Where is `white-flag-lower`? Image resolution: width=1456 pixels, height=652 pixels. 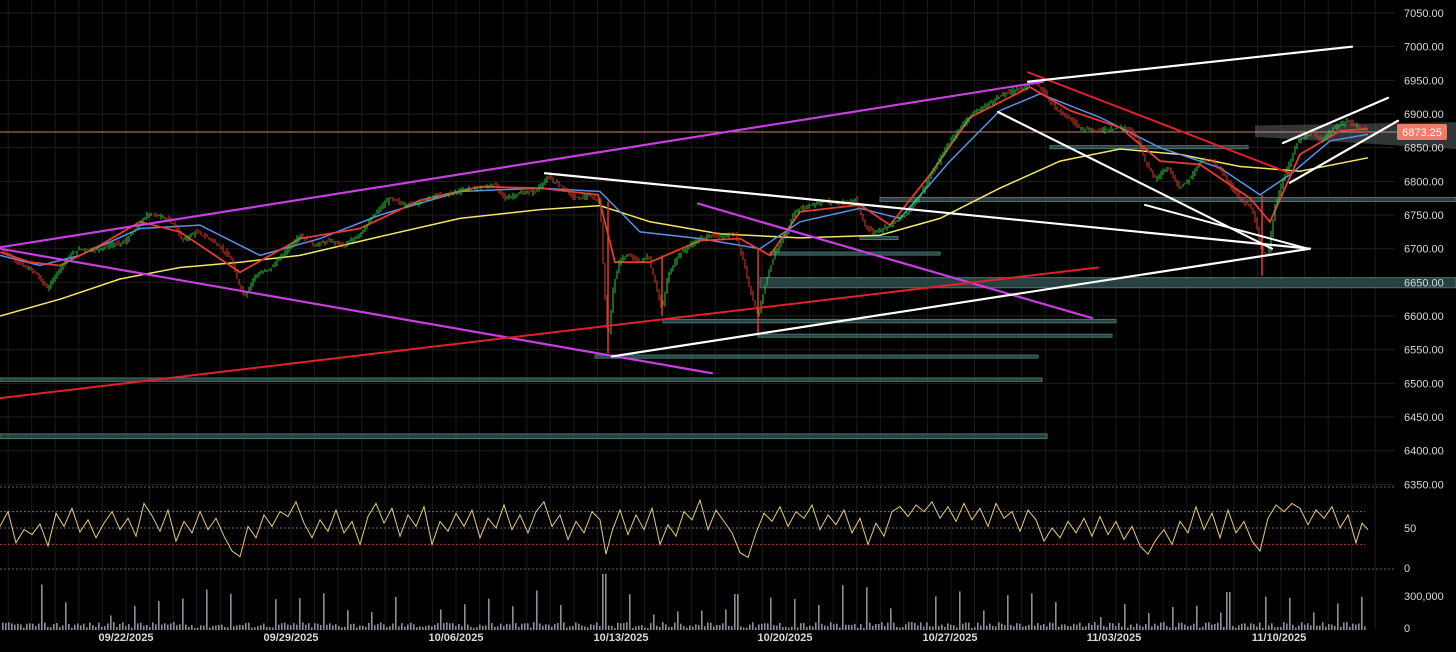
white-flag-lower is located at coordinates (1344, 151).